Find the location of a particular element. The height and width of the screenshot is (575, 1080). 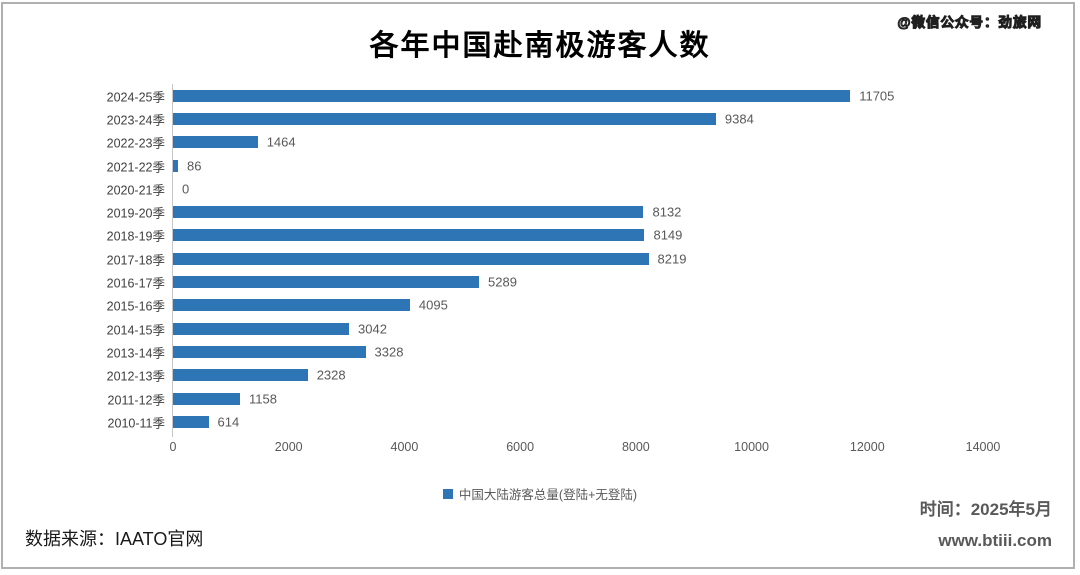

bar-track: 9384 is located at coordinates (578, 118).